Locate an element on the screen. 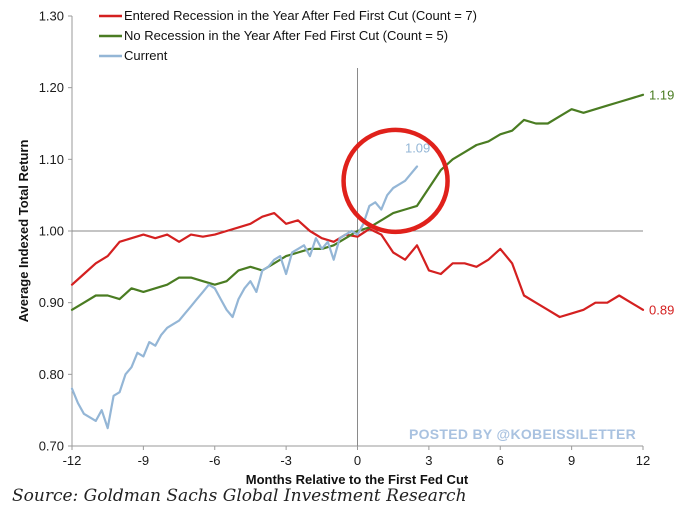 The width and height of the screenshot is (680, 526). annotations is located at coordinates (395, 181).